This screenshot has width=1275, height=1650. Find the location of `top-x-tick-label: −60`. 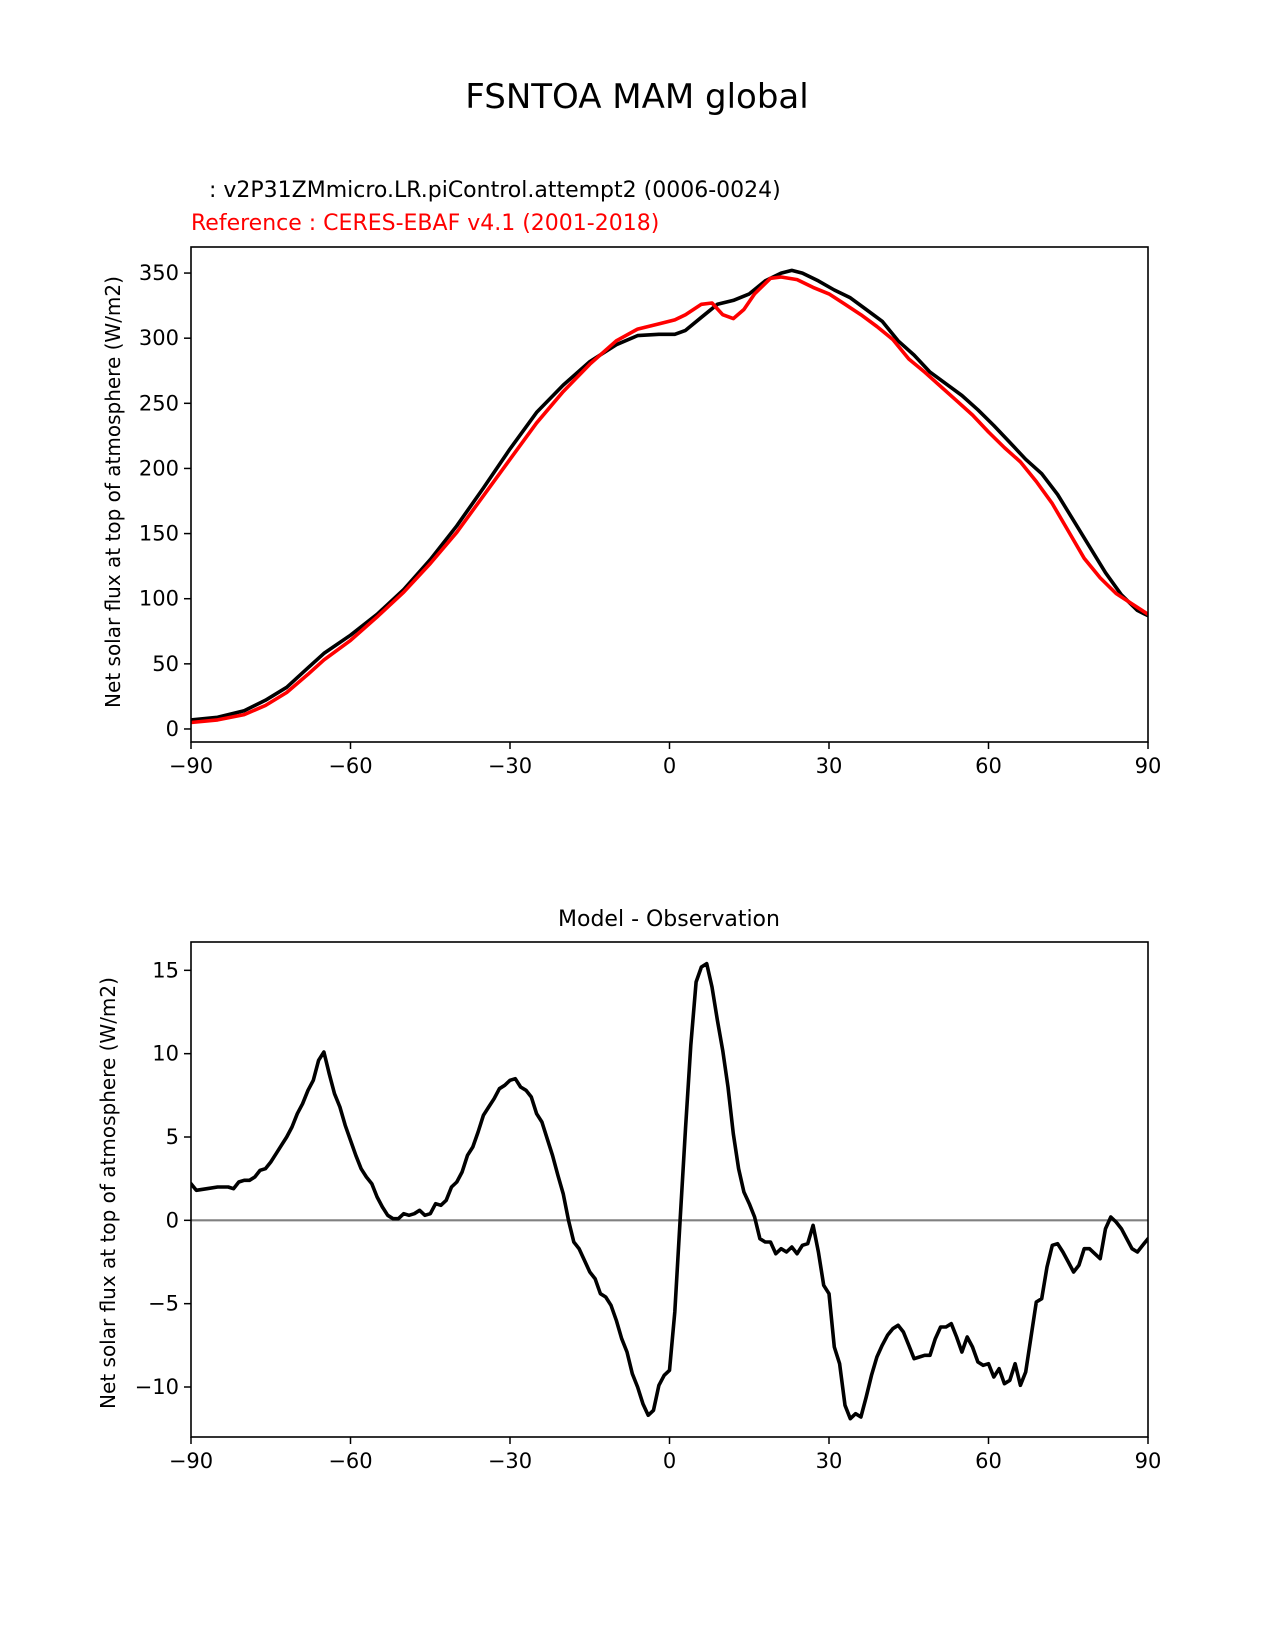

top-x-tick-label: −60 is located at coordinates (350, 766).